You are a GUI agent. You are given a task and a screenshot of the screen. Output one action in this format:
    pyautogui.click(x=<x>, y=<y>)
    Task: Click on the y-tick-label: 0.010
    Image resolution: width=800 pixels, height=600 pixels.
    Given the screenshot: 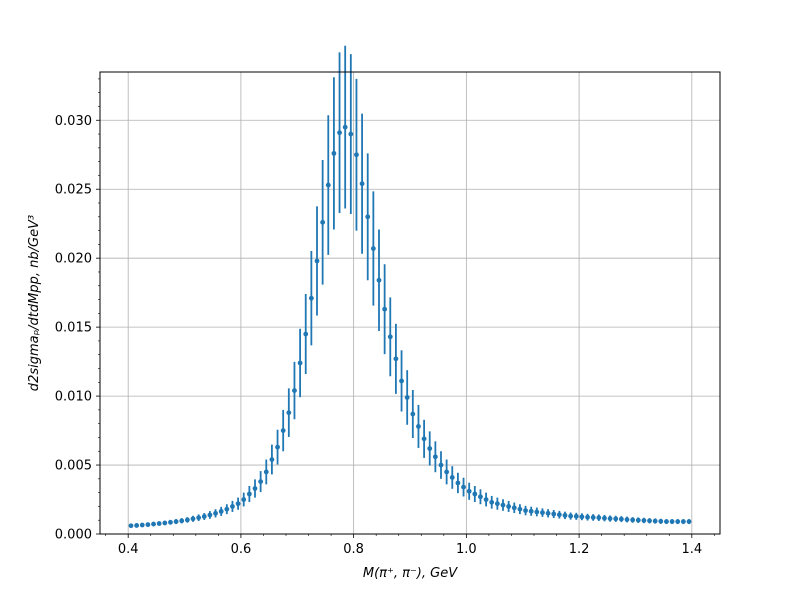 What is the action you would take?
    pyautogui.click(x=73, y=397)
    